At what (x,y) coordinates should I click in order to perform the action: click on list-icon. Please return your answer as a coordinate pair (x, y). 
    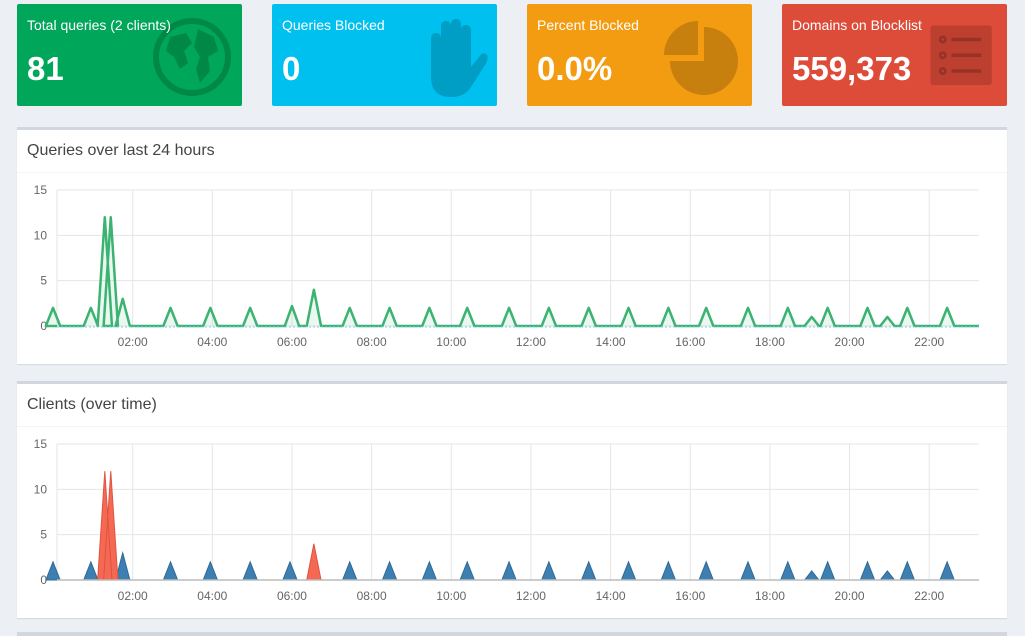
    Looking at the image, I should click on (961, 55).